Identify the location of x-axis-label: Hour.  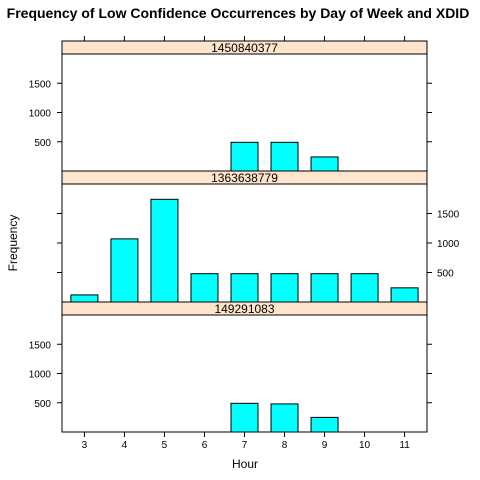
(245, 464).